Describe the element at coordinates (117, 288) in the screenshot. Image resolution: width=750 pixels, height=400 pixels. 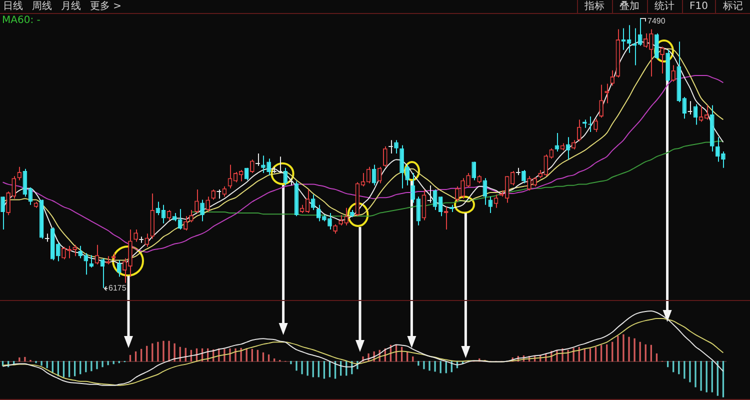
I see `annotation: 6175` at that location.